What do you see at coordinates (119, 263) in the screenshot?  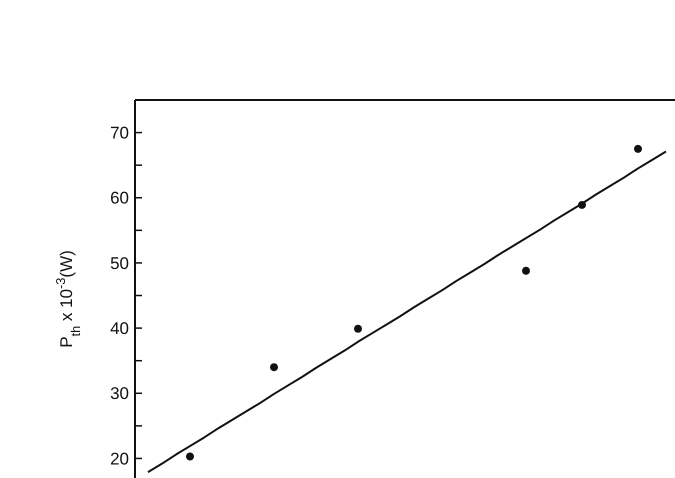 I see `y-tick-label: 50` at bounding box center [119, 263].